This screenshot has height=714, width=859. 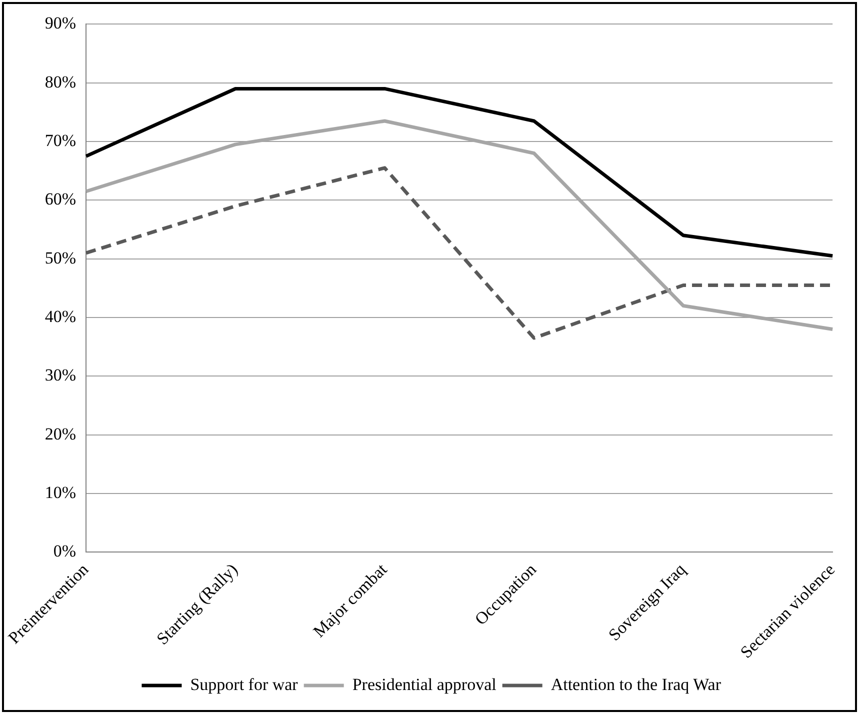 I want to click on y-tick-label: 90%, so click(x=60, y=23).